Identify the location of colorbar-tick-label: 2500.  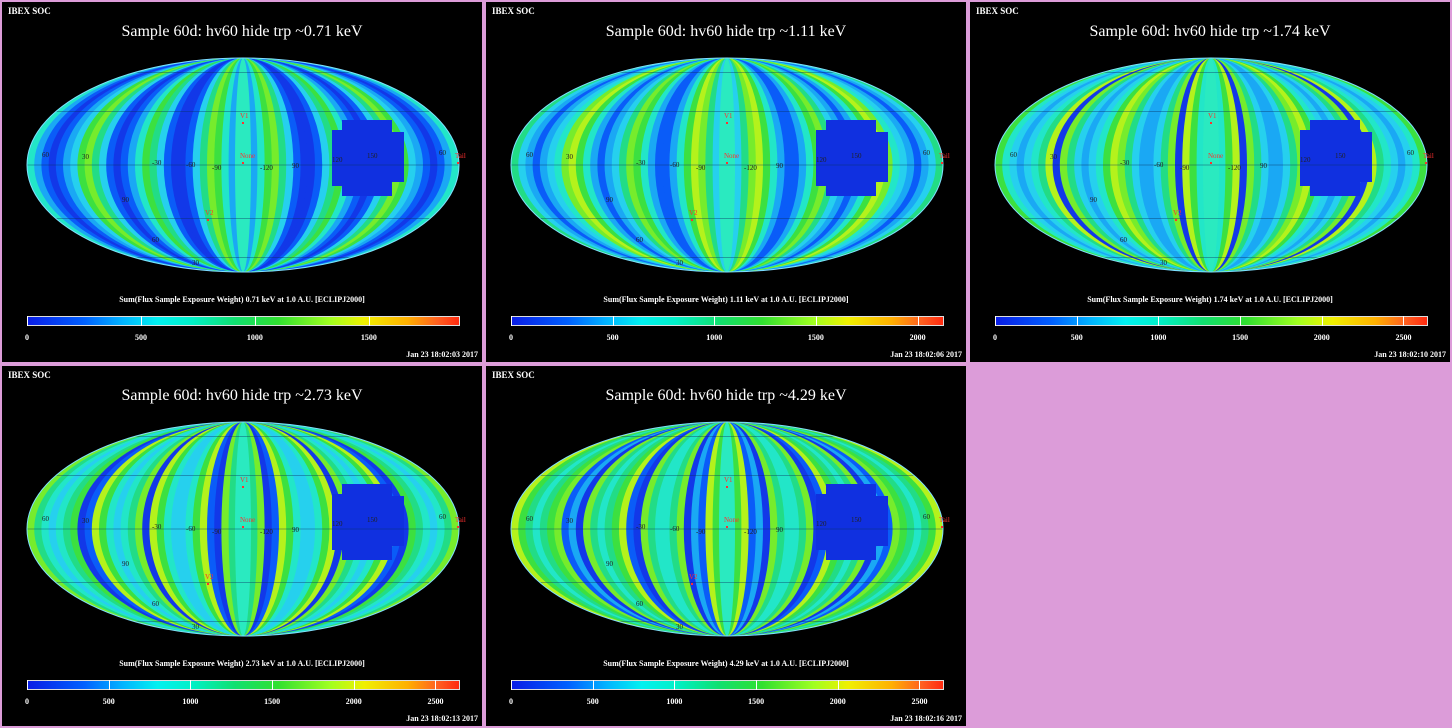
(1403, 337).